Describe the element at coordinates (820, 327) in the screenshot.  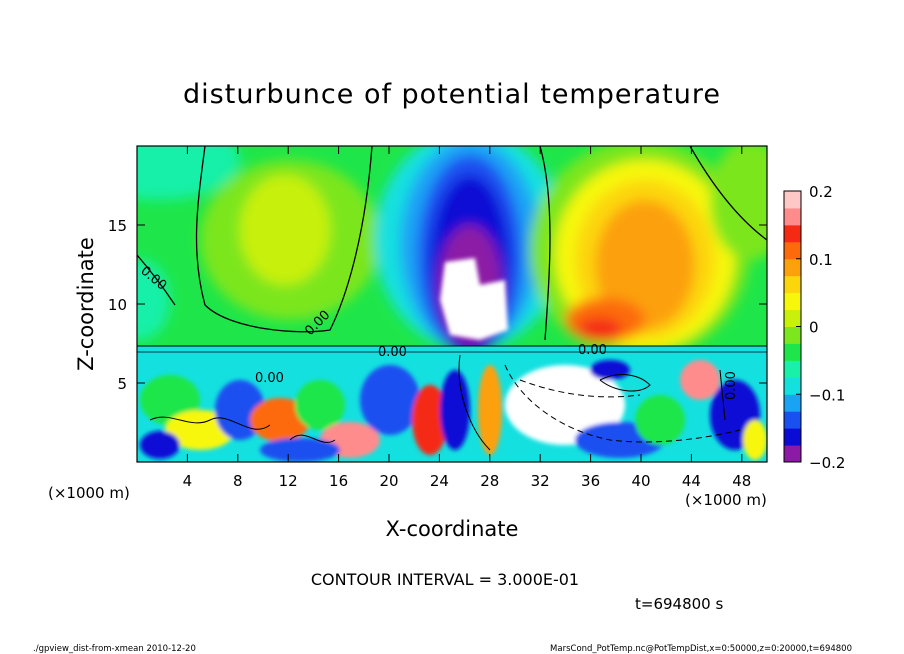
I see `colorbar-ticks: 0.2 0.1 0 −0.1 −0.2` at that location.